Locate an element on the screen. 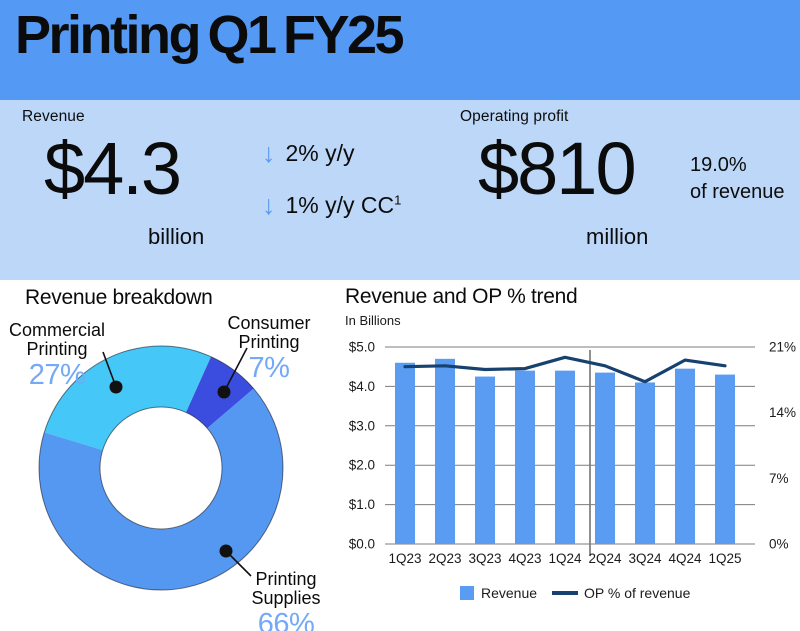  x-axis-label-1Q24: 1Q24 is located at coordinates (565, 558).